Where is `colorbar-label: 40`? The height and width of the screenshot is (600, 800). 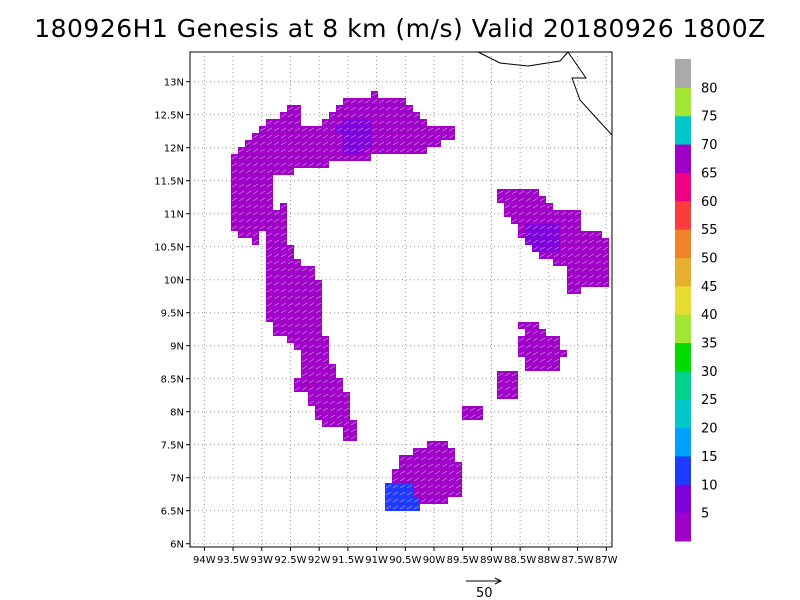 colorbar-label: 40 is located at coordinates (709, 315).